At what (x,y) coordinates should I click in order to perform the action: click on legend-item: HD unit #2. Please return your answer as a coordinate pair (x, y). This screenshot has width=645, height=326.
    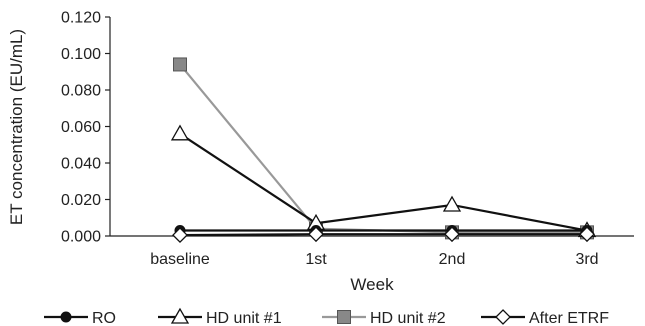
    Looking at the image, I should click on (384, 318).